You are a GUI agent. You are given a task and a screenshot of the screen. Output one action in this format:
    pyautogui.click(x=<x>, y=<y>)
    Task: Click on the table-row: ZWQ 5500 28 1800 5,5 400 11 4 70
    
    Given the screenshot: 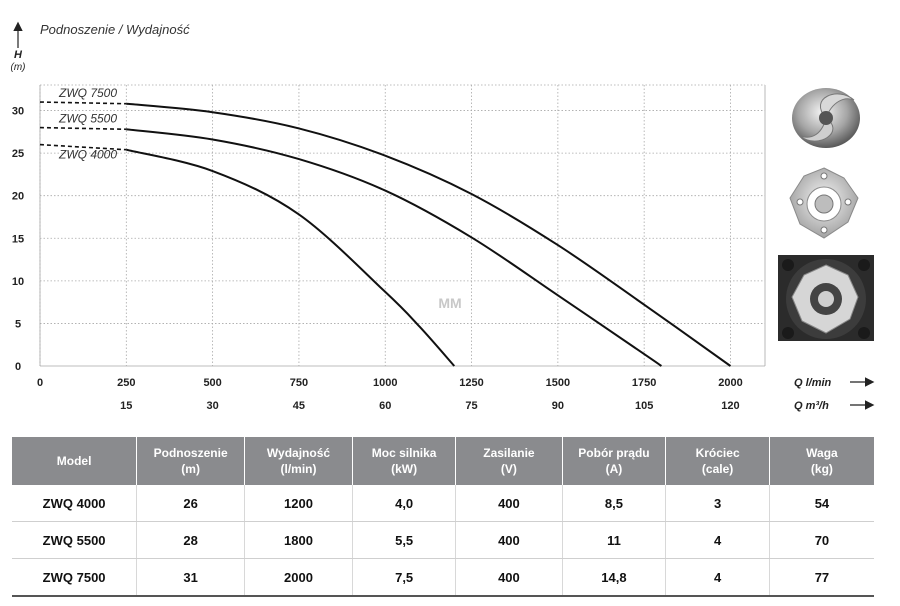 What is the action you would take?
    pyautogui.click(x=443, y=540)
    